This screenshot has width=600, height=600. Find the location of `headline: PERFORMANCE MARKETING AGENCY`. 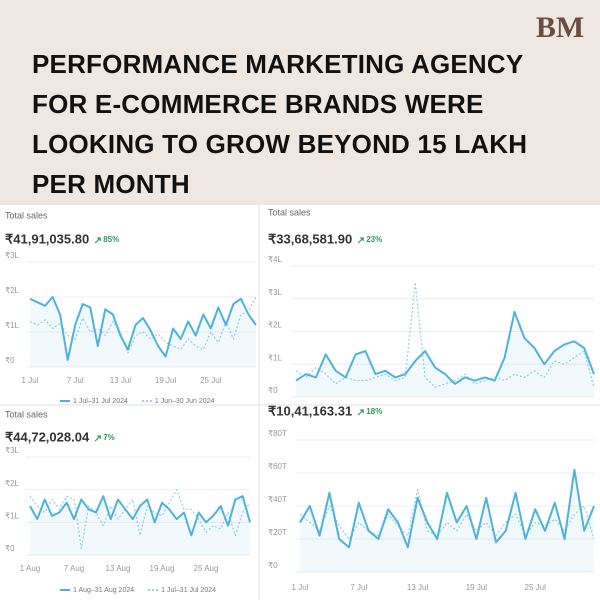

headline: PERFORMANCE MARKETING AGENCY is located at coordinates (277, 64).